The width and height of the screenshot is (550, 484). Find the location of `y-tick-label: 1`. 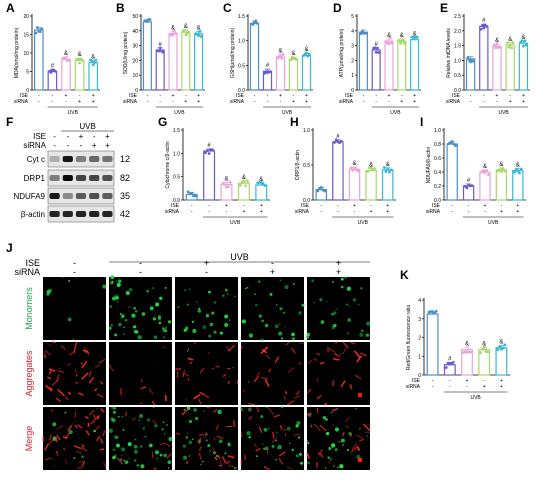

y-tick-label: 1 is located at coordinates (419, 357).